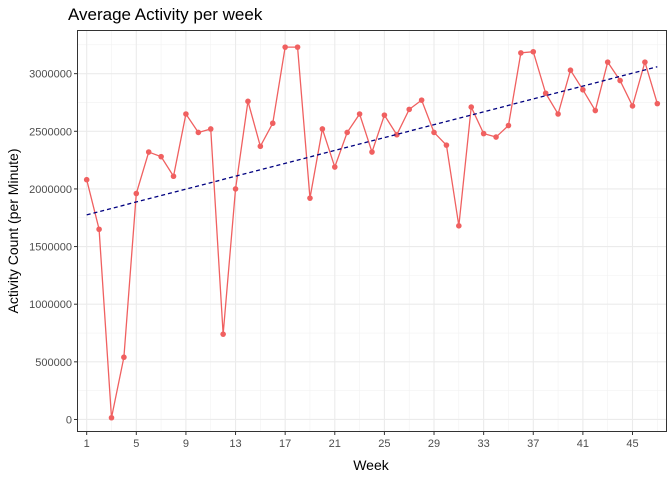 The image size is (672, 480). Describe the element at coordinates (533, 444) in the screenshot. I see `x-tick-label: 37` at that location.